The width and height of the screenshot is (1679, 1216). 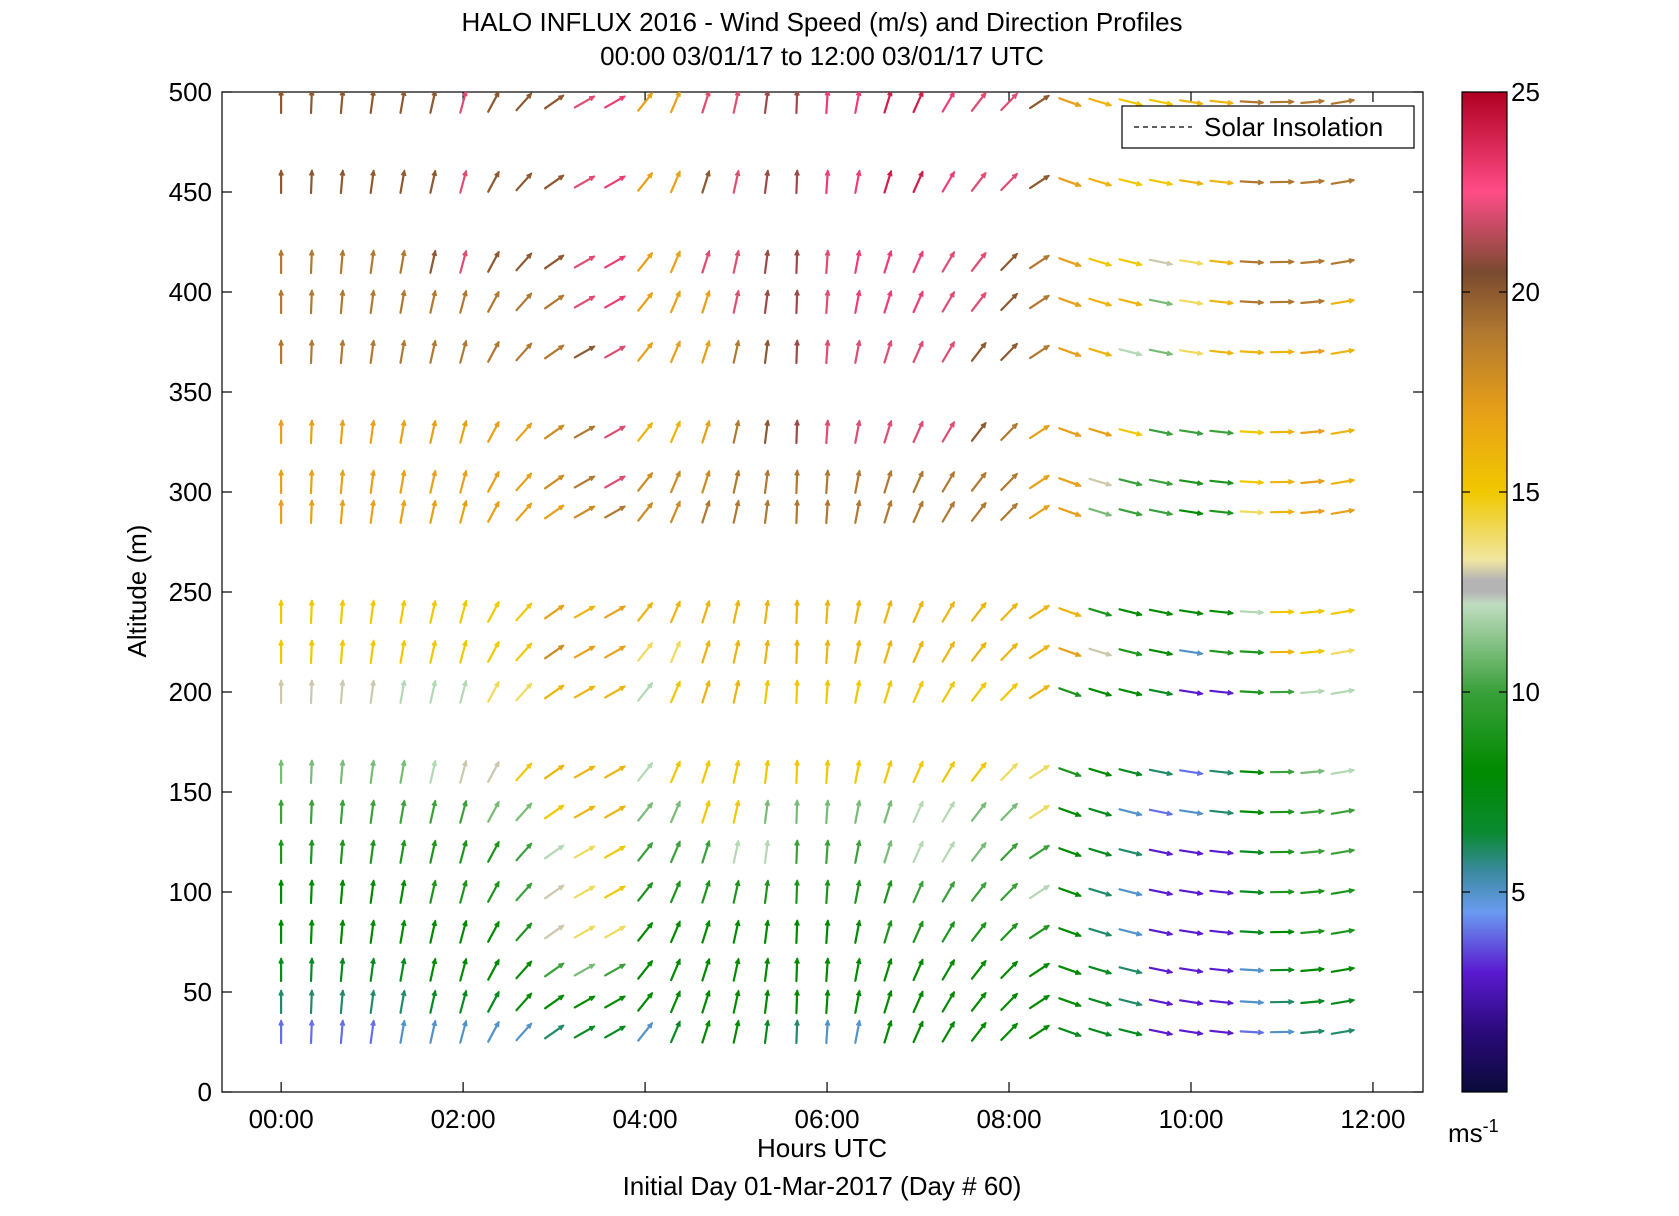 I want to click on colorbar-unit: ms-1, so click(x=1473, y=1132).